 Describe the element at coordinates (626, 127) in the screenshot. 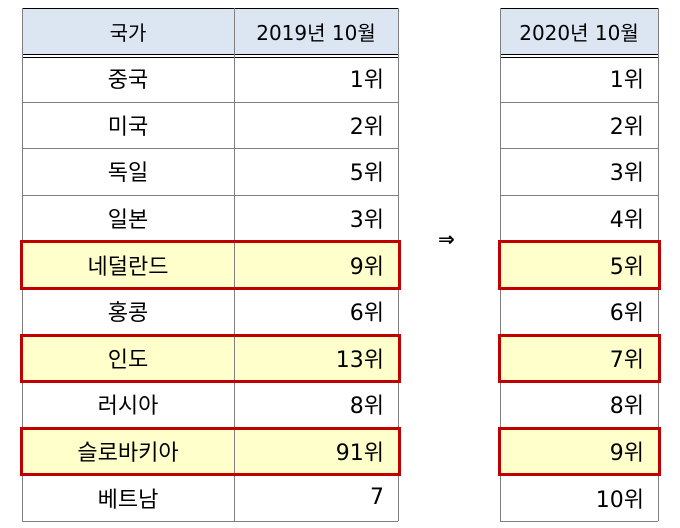

I see `cell-rank-2020: 2위` at that location.